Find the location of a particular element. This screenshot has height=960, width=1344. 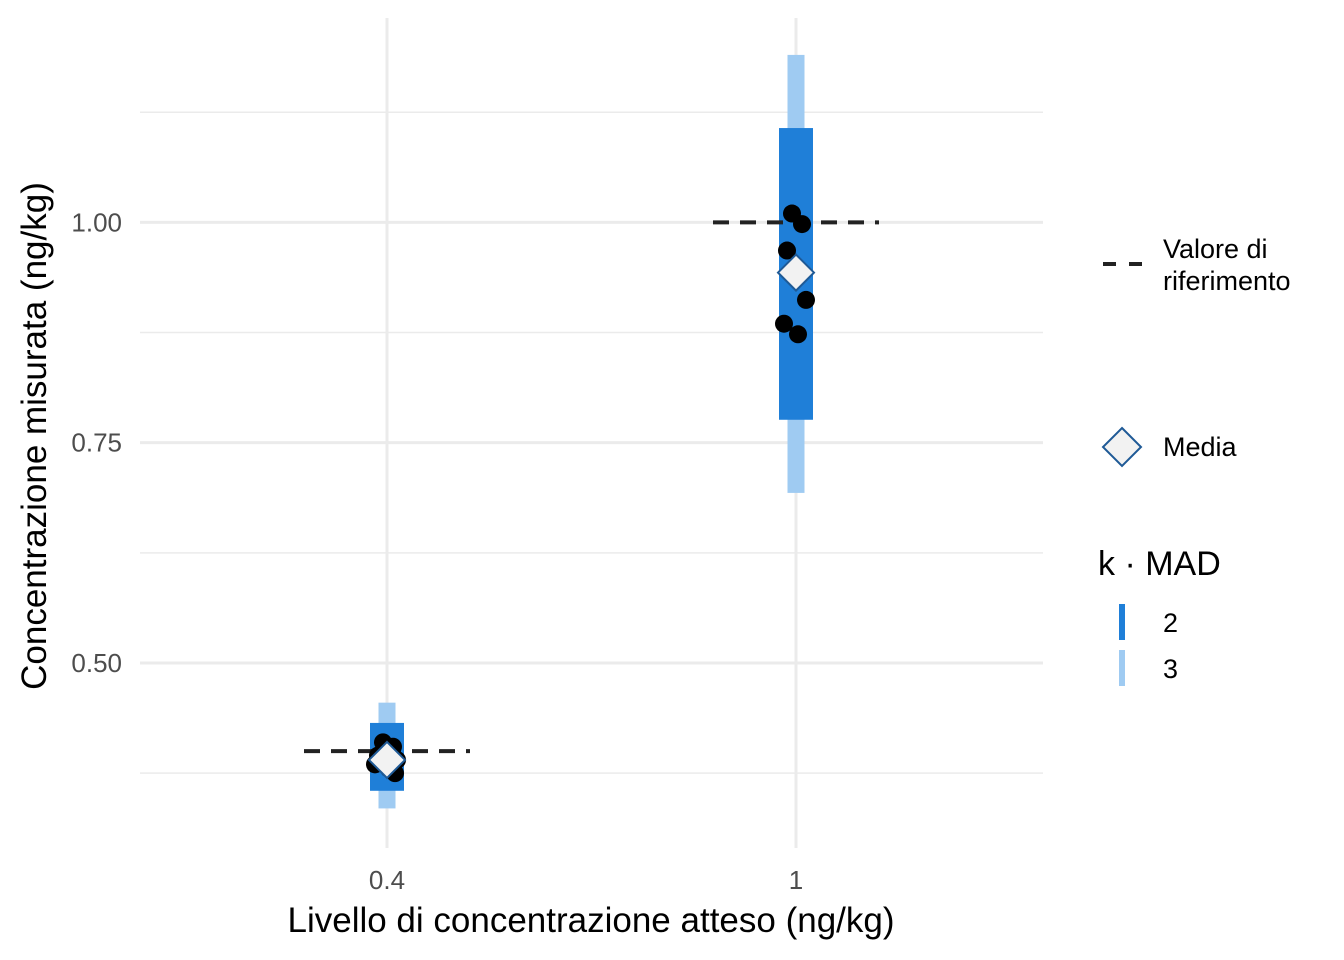

legend-reference-label-line1: Valore di is located at coordinates (1215, 249).